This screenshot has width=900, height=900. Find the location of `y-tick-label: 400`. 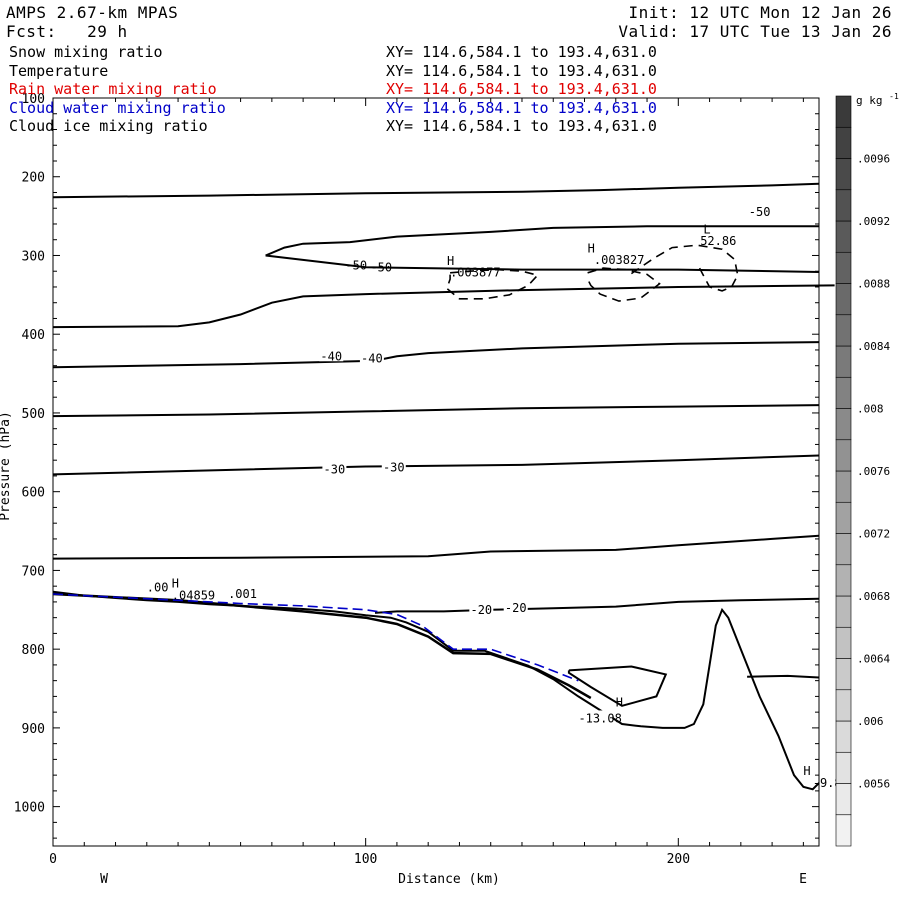

y-tick-label: 400 is located at coordinates (33, 335).